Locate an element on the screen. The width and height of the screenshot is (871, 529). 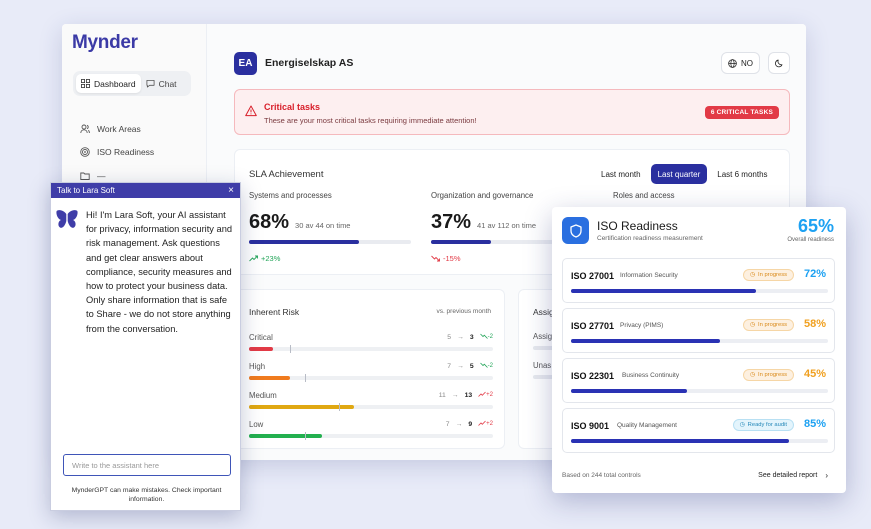
sla-title: SLA Achievement is located at coordinates (286, 174).